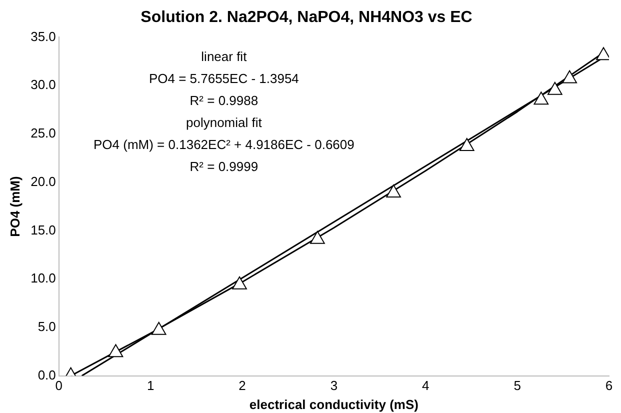  Describe the element at coordinates (224, 100) in the screenshot. I see `annotation: R² = 0.9988` at that location.